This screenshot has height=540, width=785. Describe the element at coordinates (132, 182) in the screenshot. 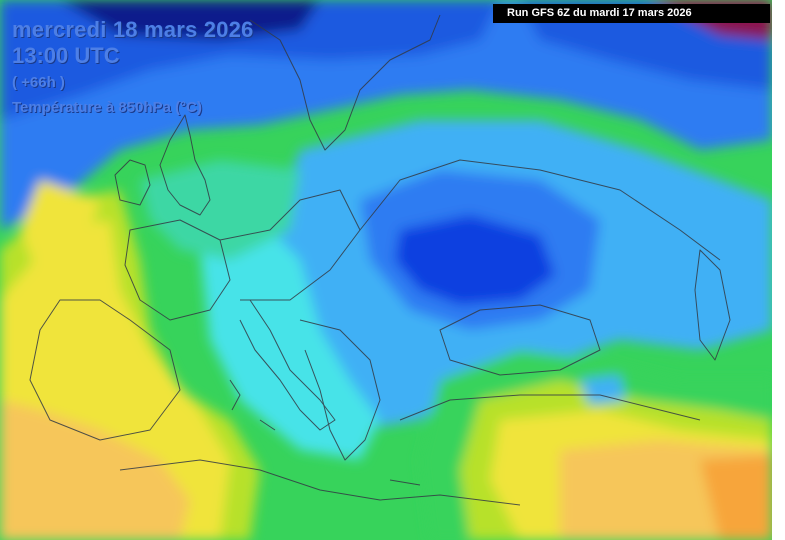

I see `ireland-outline` at that location.